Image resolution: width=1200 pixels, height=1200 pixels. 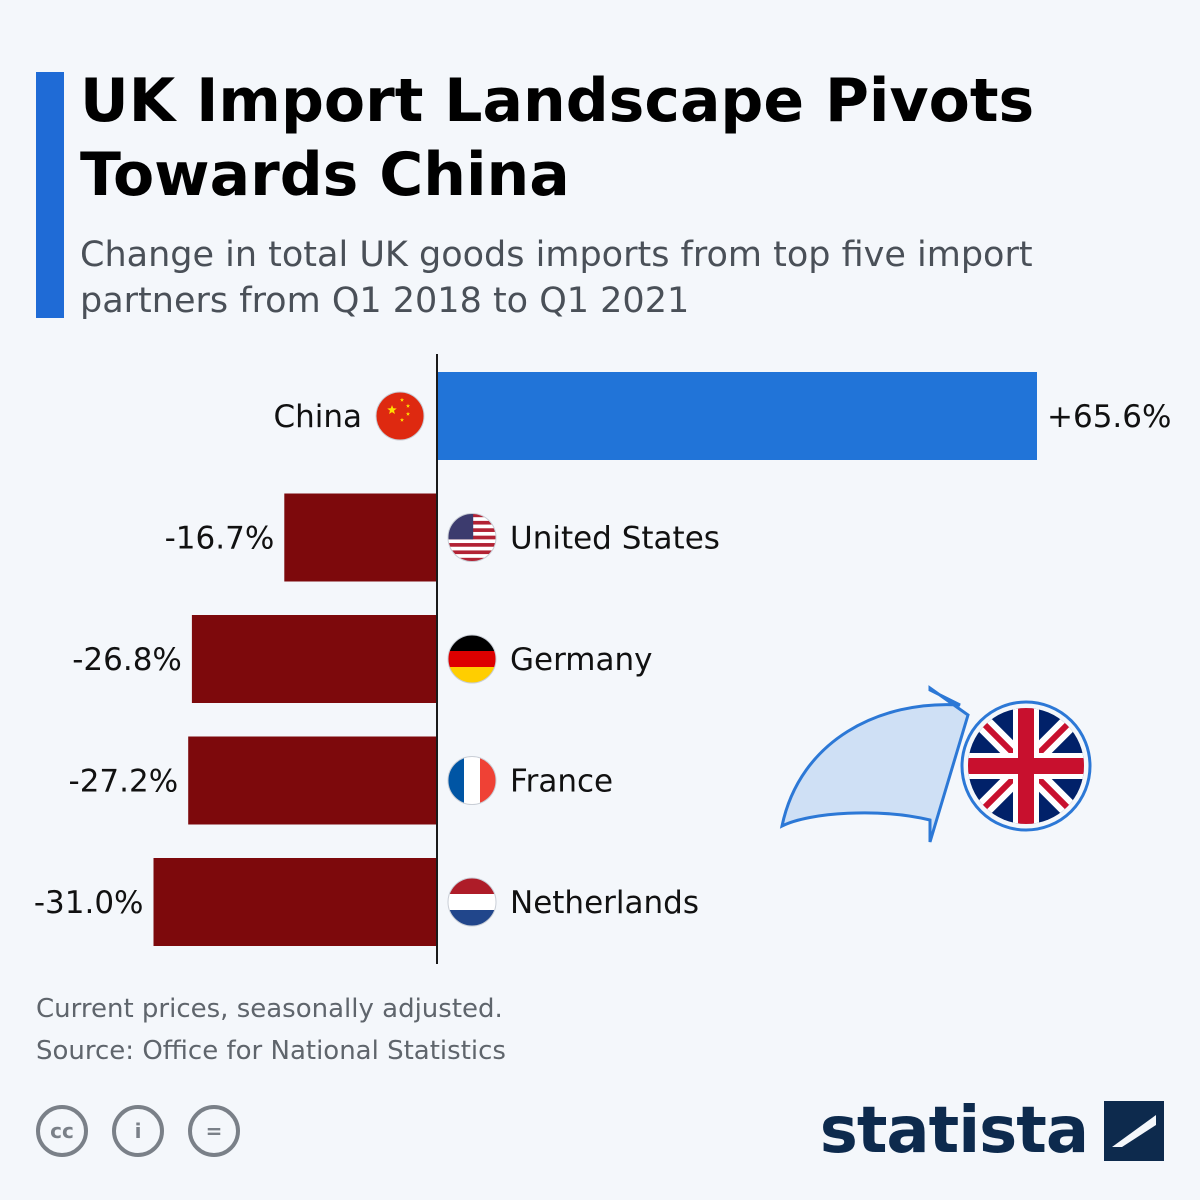 I want to click on license-icons: cc i =, so click(x=138, y=1131).